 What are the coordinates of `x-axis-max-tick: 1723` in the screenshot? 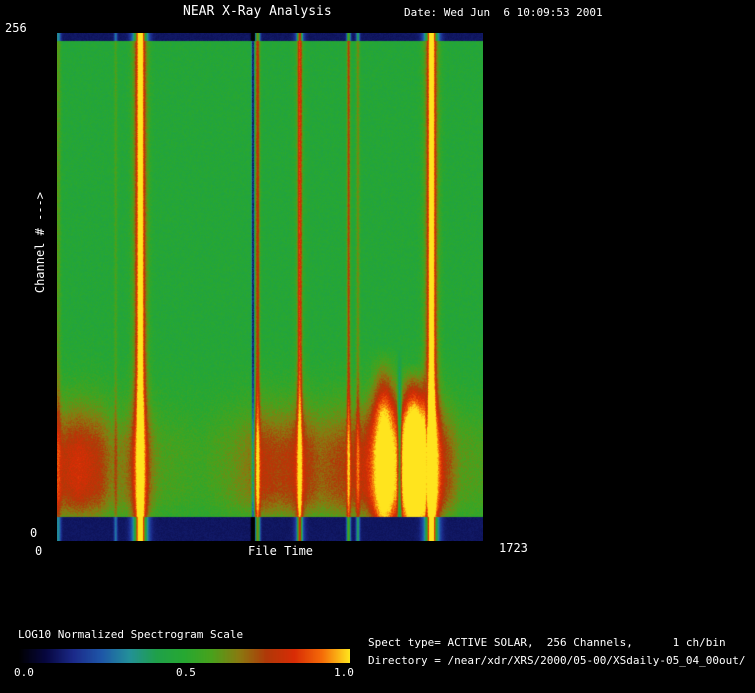 It's located at (513, 548).